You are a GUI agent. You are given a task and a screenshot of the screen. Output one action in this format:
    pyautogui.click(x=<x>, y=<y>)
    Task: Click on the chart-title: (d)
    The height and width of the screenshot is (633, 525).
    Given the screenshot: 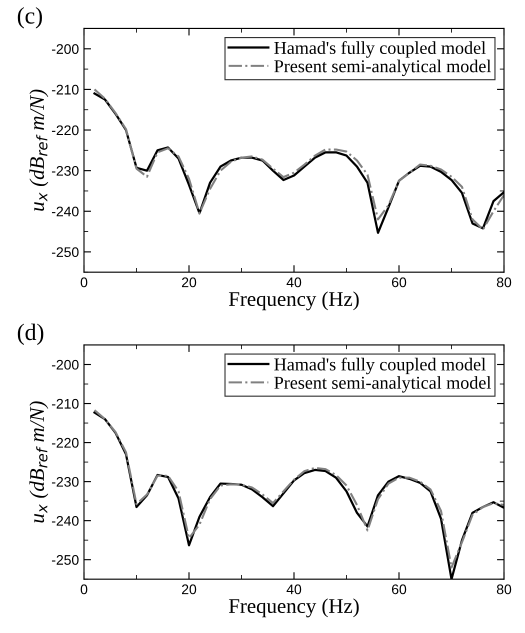 What is the action you would take?
    pyautogui.click(x=31, y=334)
    